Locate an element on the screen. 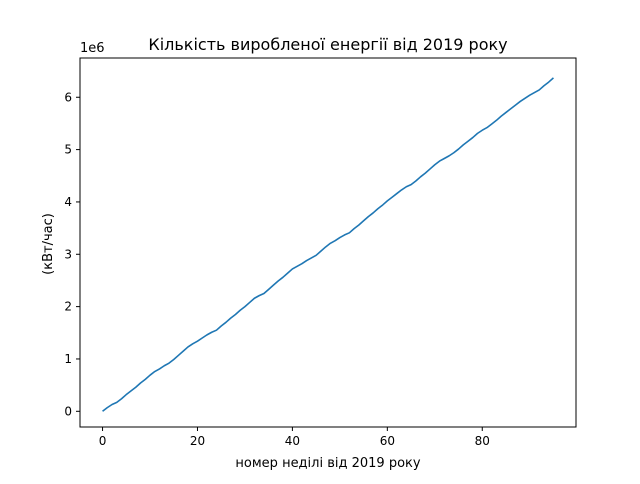 This screenshot has height=484, width=640. x-tick-label: 0 is located at coordinates (103, 441).